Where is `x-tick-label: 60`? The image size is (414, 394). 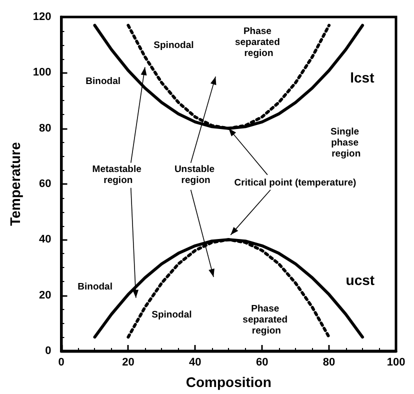 x-tick-label: 60 is located at coordinates (262, 362).